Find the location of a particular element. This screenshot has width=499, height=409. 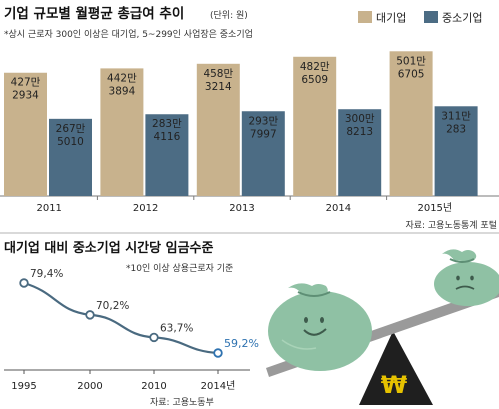

x-tick-label: 2011 is located at coordinates (48, 208).